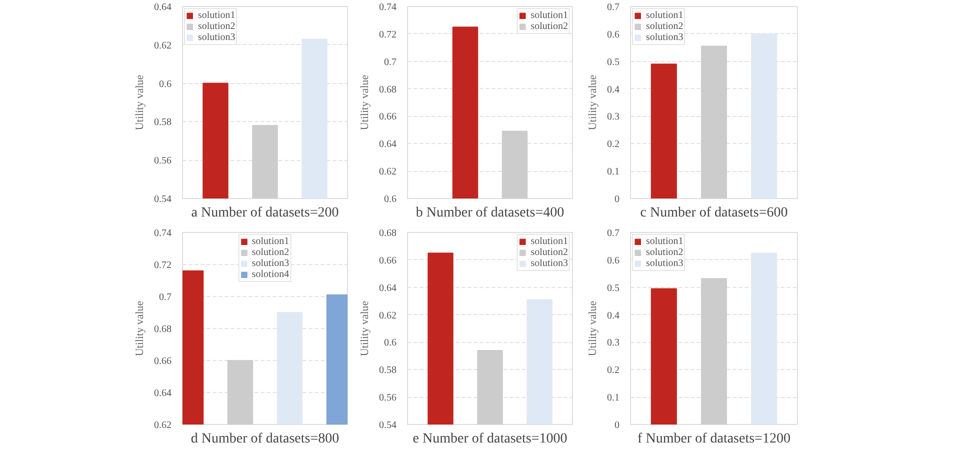  What do you see at coordinates (490, 213) in the screenshot?
I see `text: b Number of datasets=400` at bounding box center [490, 213].